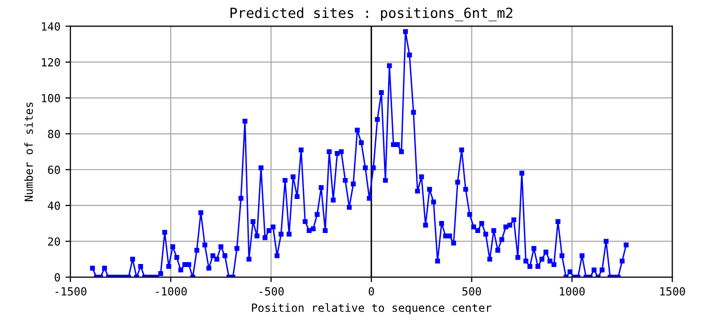  Describe the element at coordinates (371, 291) in the screenshot. I see `x-tick-label: 0` at that location.